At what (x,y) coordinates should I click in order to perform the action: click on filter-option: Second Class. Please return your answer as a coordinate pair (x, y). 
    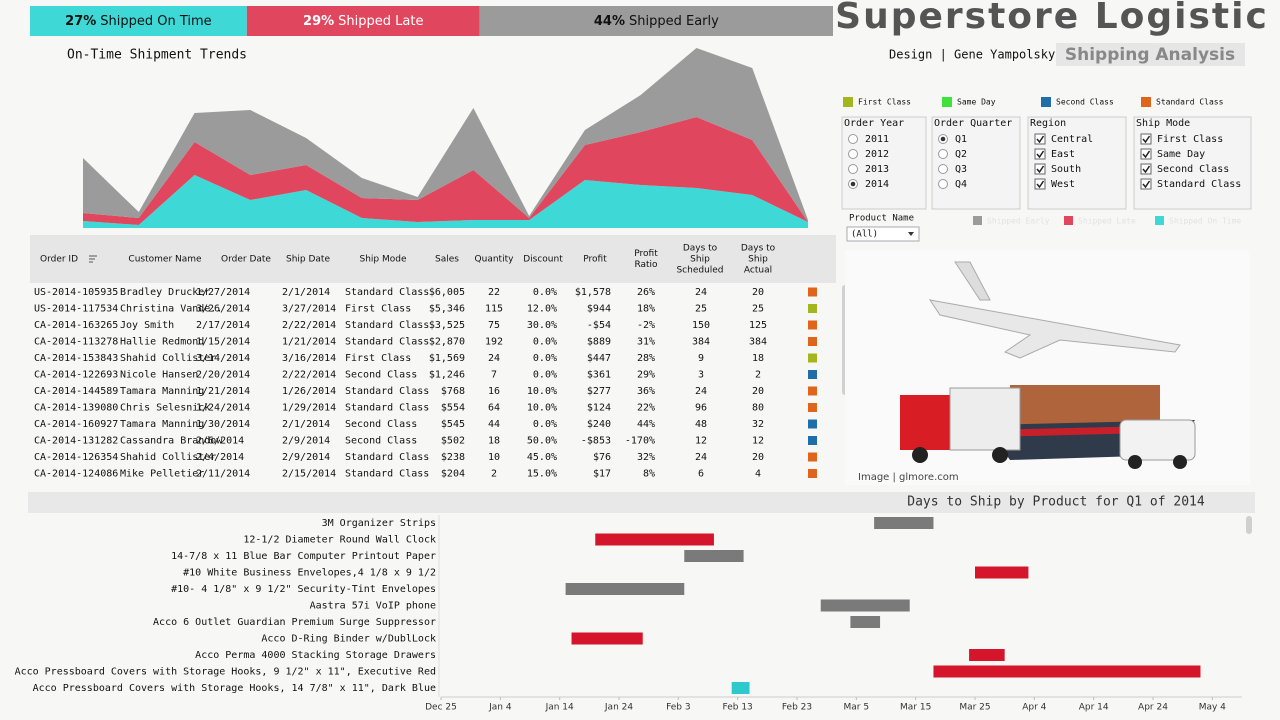
    Looking at the image, I should click on (1193, 169).